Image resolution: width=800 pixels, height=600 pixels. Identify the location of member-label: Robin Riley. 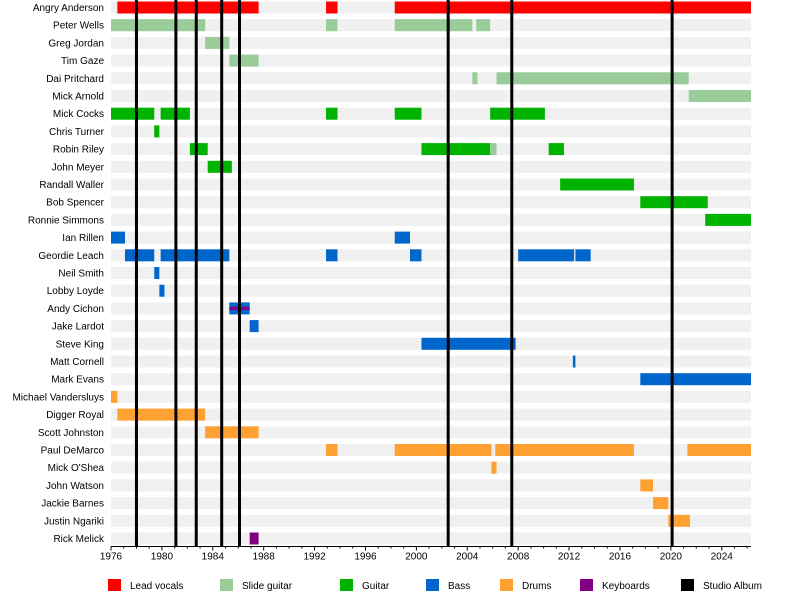
(78, 150).